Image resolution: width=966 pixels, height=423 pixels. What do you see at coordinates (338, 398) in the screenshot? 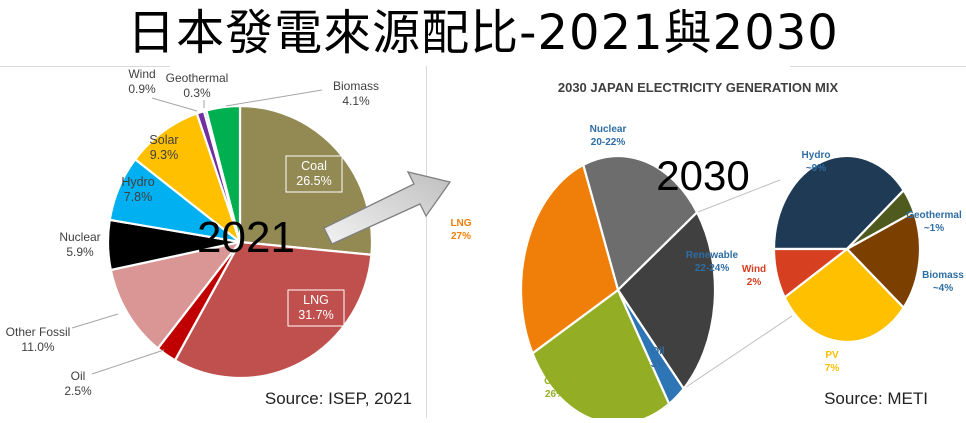
I see `source-label-2021: Source: ISEP, 2021` at bounding box center [338, 398].